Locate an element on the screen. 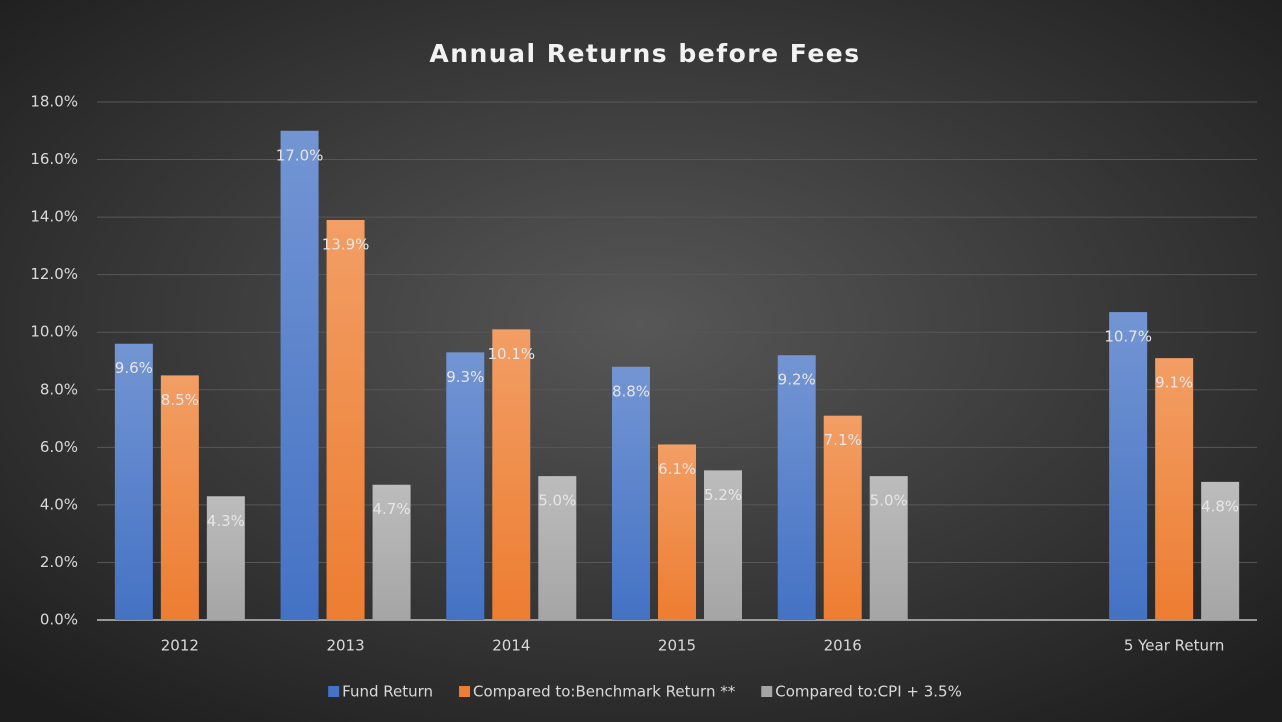  data-label: 7.1% is located at coordinates (843, 440).